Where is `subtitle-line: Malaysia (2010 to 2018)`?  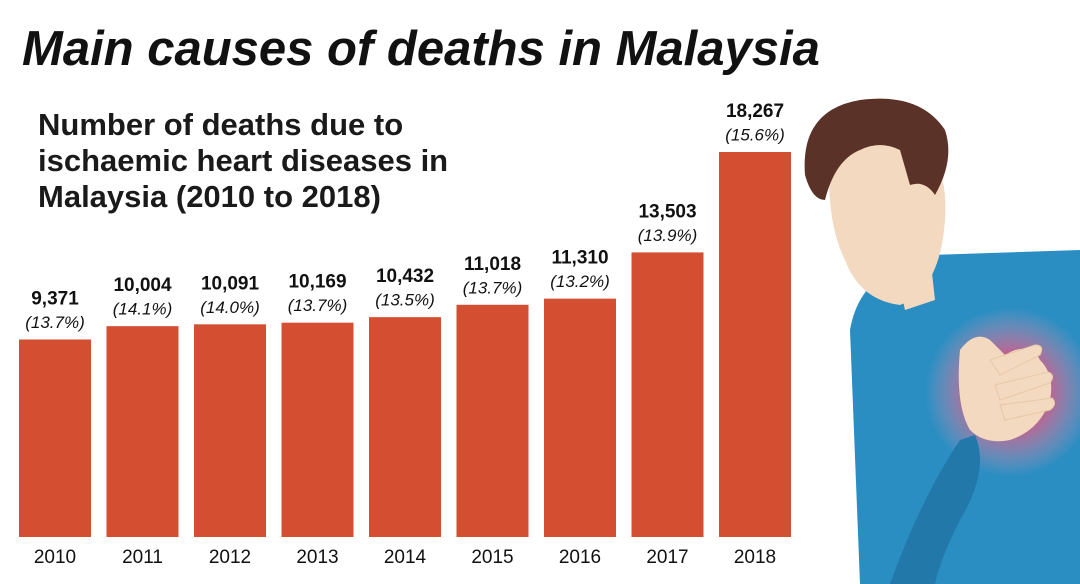
subtitle-line: Malaysia (2010 to 2018) is located at coordinates (209, 196).